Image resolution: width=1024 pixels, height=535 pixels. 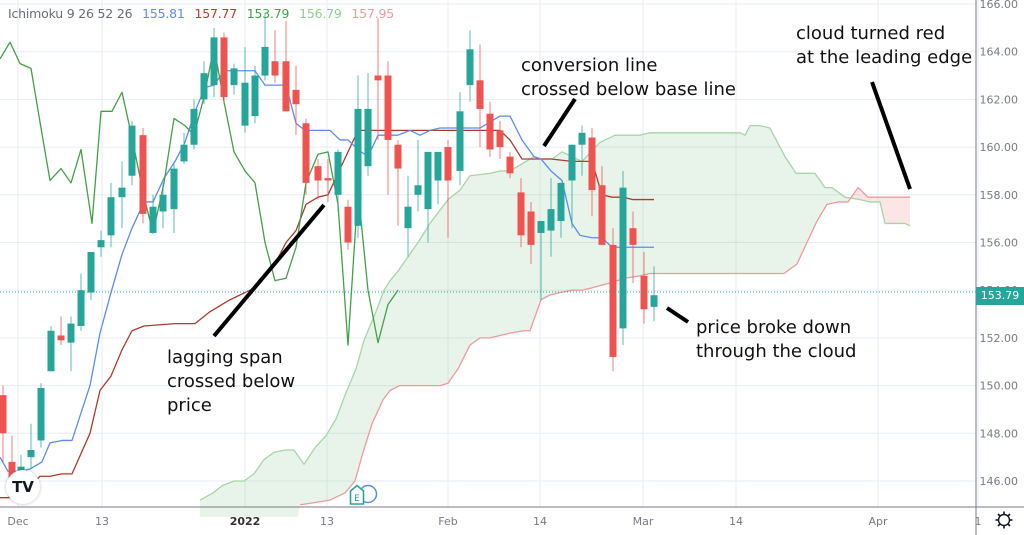 What do you see at coordinates (999, 338) in the screenshot?
I see `price-tick: 152.00` at bounding box center [999, 338].